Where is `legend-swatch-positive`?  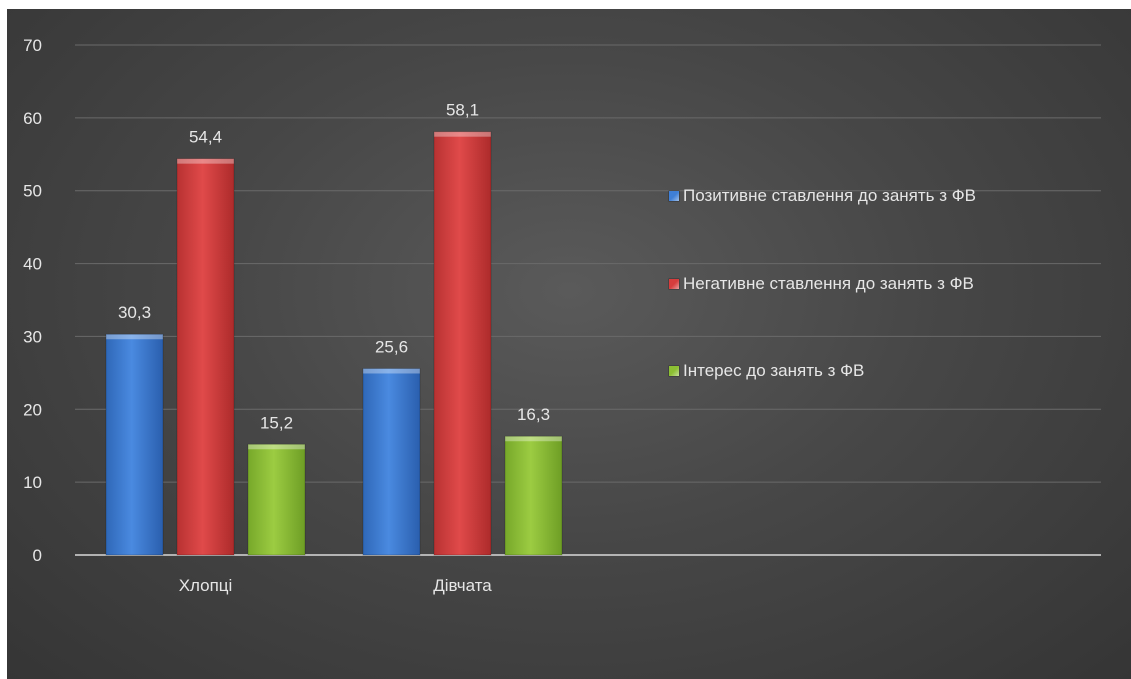
legend-swatch-positive is located at coordinates (674, 196).